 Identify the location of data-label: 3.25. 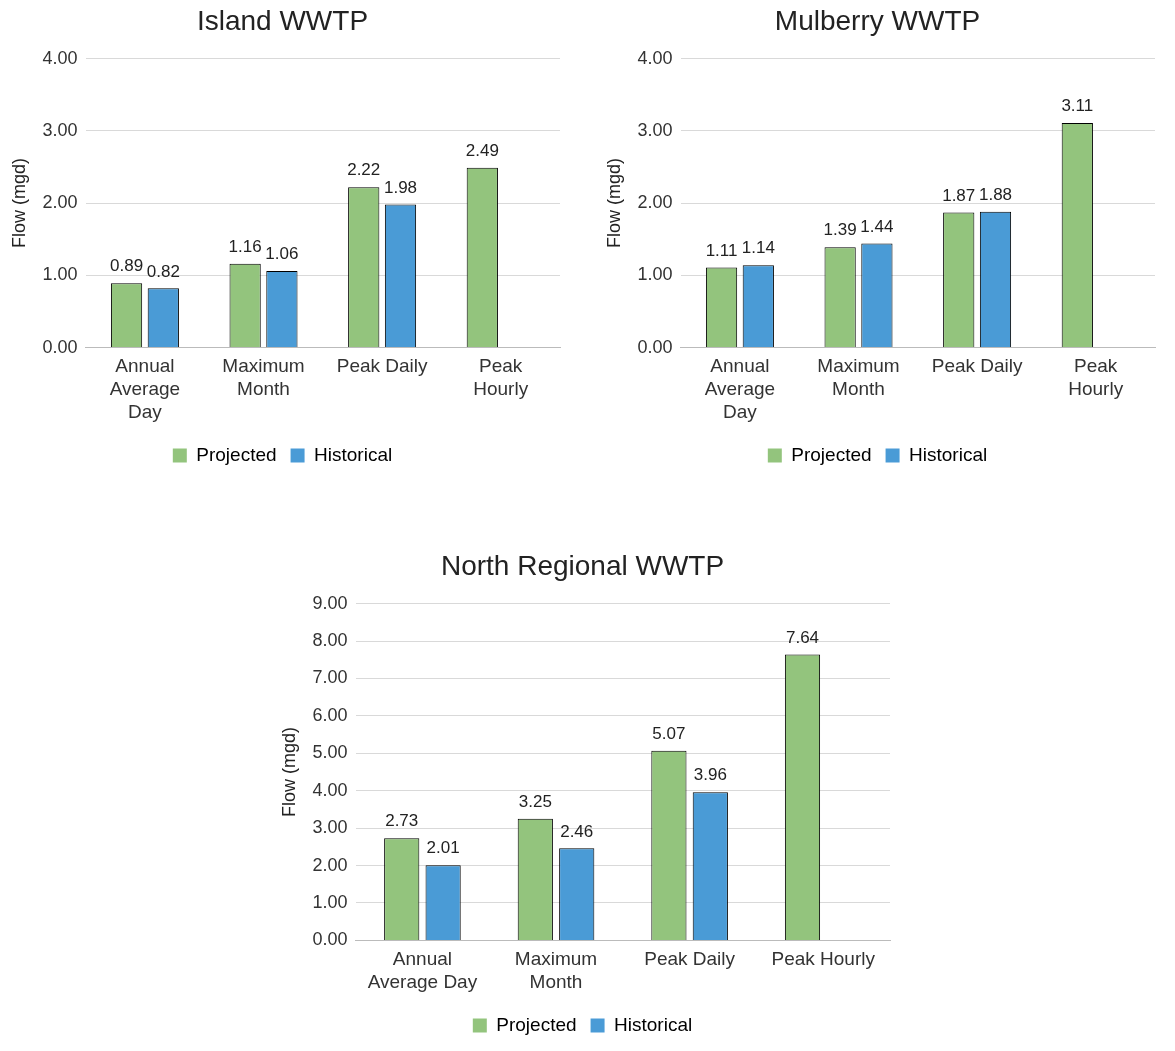
(535, 801).